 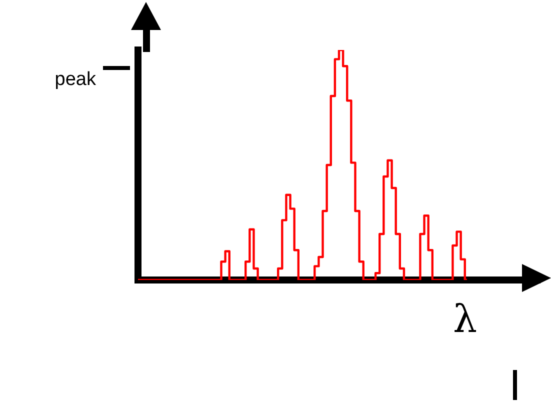 What do you see at coordinates (465, 318) in the screenshot?
I see `x-axis-title: λ` at bounding box center [465, 318].